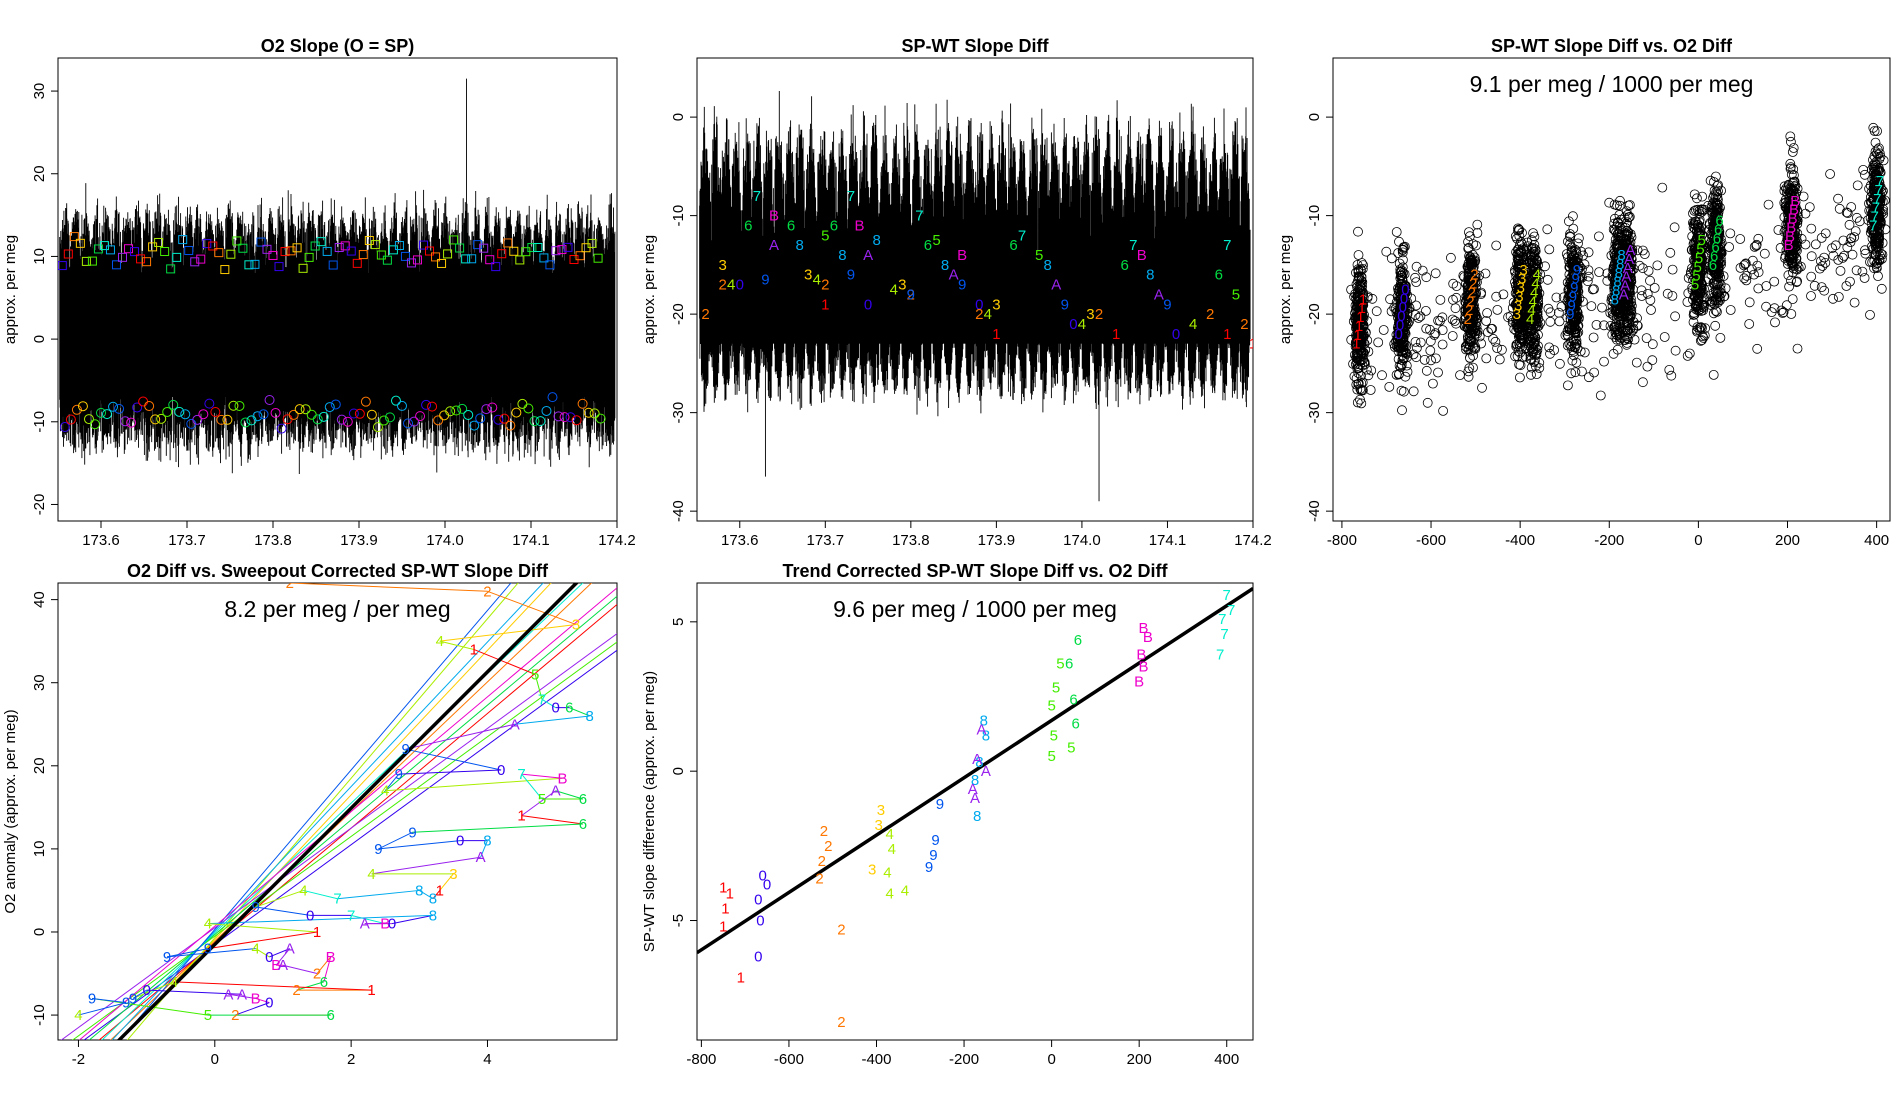  Describe the element at coordinates (725, 909) in the screenshot. I see `p5-point-label: 1` at that location.